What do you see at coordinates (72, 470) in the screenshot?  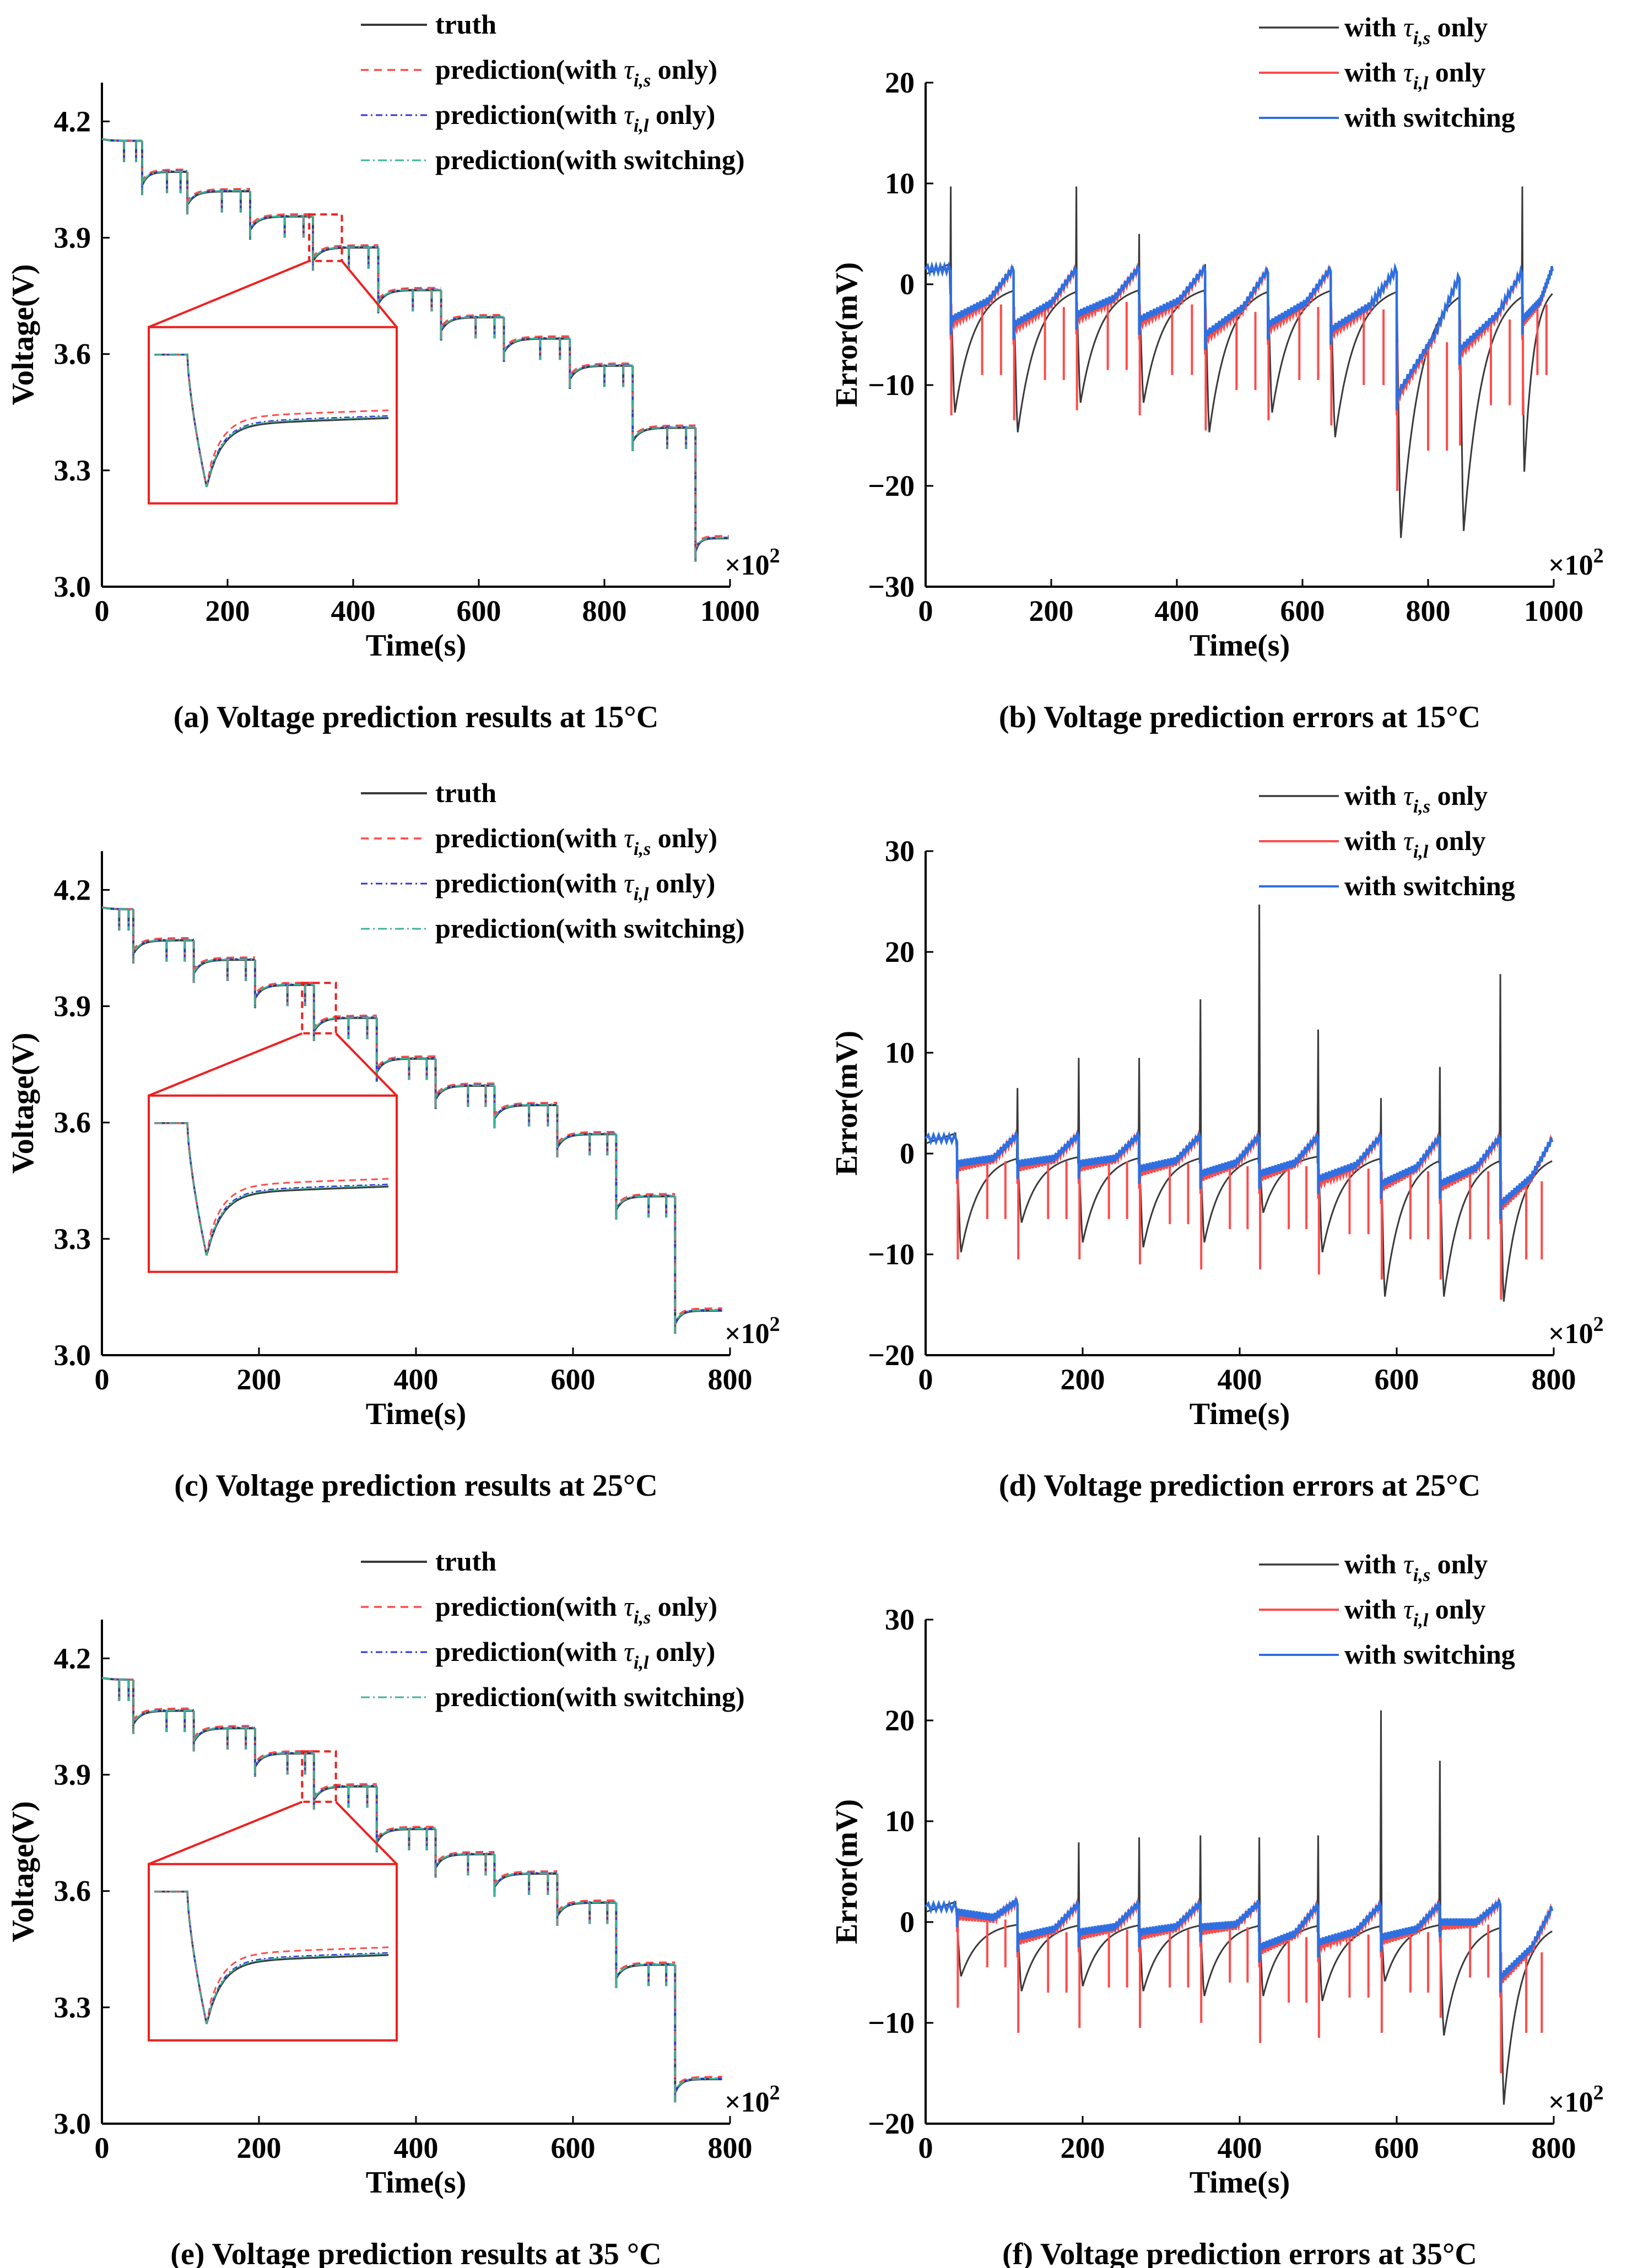 I see `y-tick-label: 3.3` at bounding box center [72, 470].